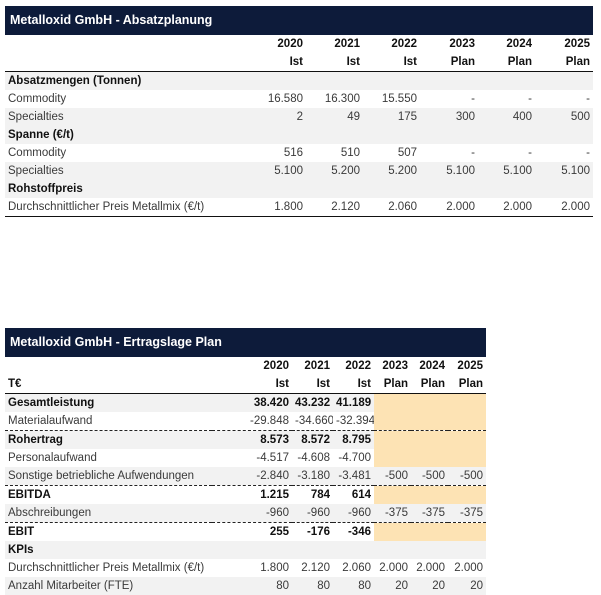  I want to click on row-label: Gesamtleistung, so click(108, 402).